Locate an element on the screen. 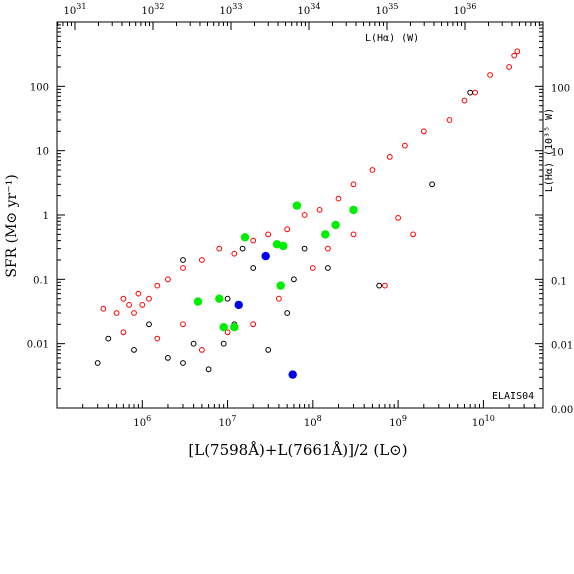 The width and height of the screenshot is (574, 574). right-tick-label: 0.01 is located at coordinates (562, 346).